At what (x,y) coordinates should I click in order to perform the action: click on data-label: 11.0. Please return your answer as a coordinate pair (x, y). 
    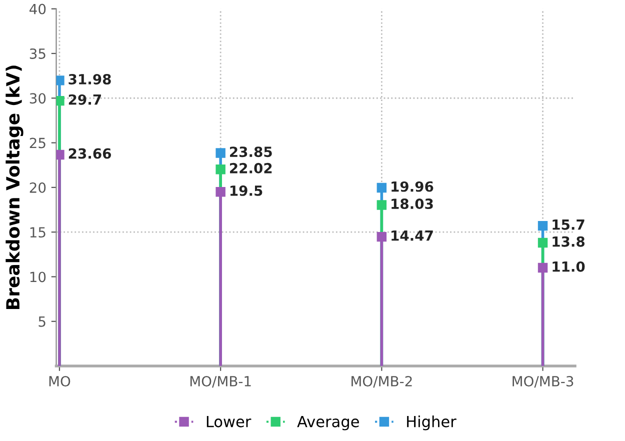
    Looking at the image, I should click on (568, 266).